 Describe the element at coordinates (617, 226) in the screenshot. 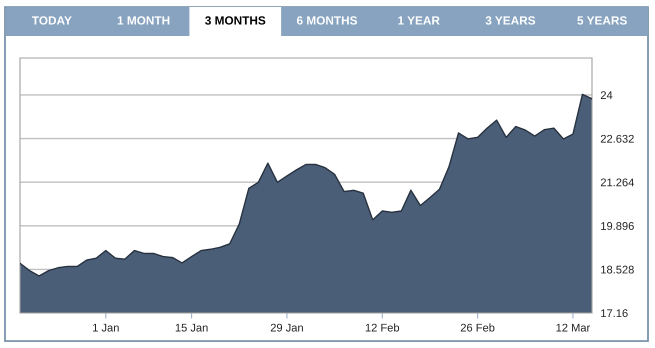

I see `y-tick-label: 19.896` at that location.